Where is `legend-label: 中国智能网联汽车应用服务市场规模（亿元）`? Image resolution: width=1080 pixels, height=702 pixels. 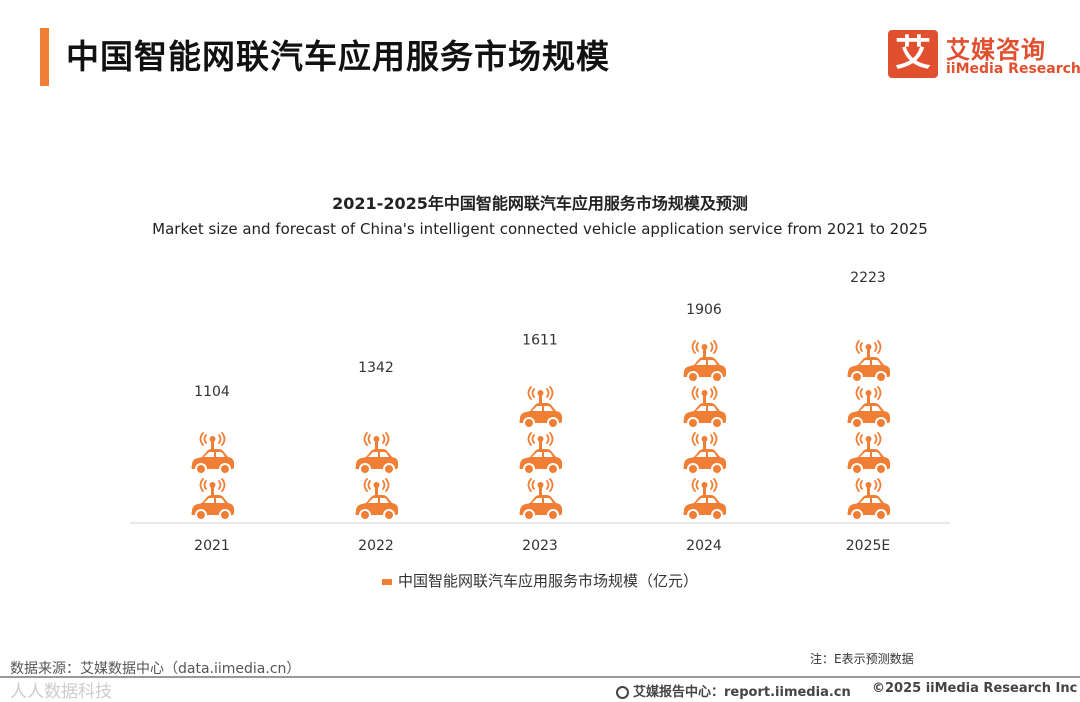 legend-label: 中国智能网联汽车应用服务市场规模（亿元） is located at coordinates (547, 581).